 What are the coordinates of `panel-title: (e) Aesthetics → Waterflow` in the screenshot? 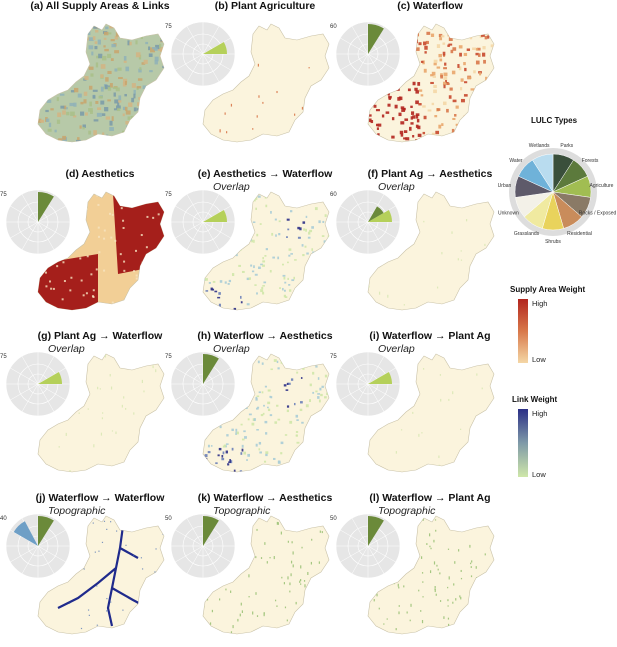 It's located at (265, 174).